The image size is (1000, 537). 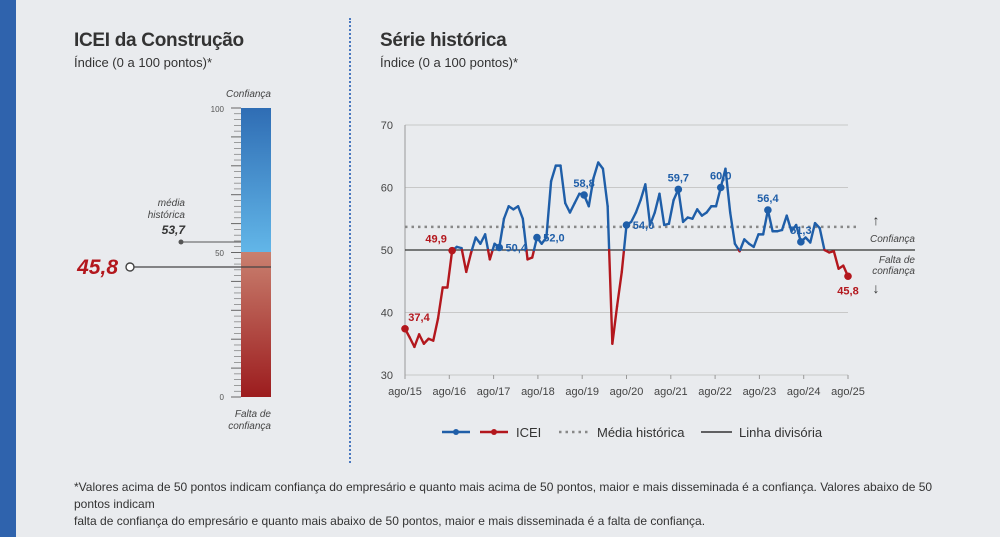 What do you see at coordinates (419, 318) in the screenshot?
I see `annotation-label: 37,4` at bounding box center [419, 318].